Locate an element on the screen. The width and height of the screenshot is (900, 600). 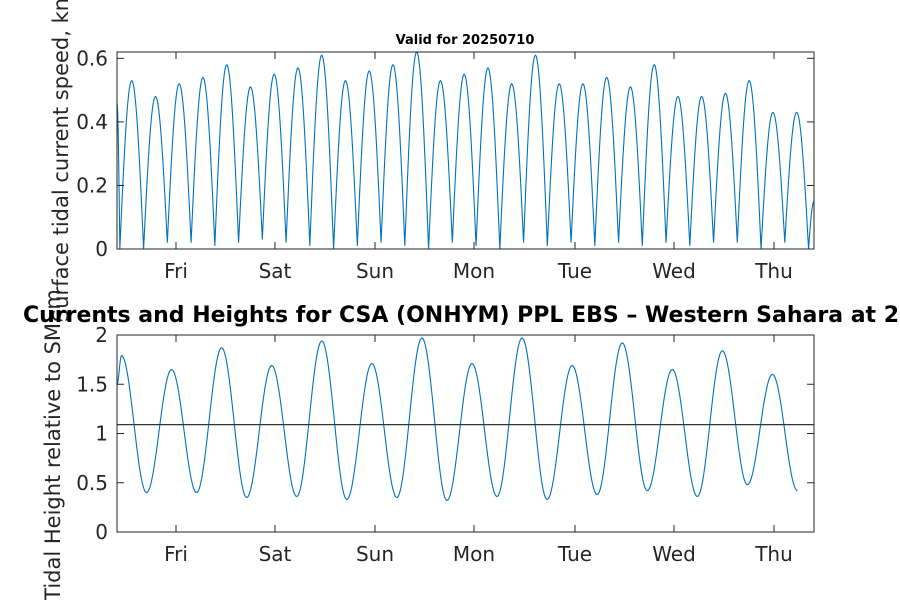
height-y-tick-label: 0 is located at coordinates (101, 532).